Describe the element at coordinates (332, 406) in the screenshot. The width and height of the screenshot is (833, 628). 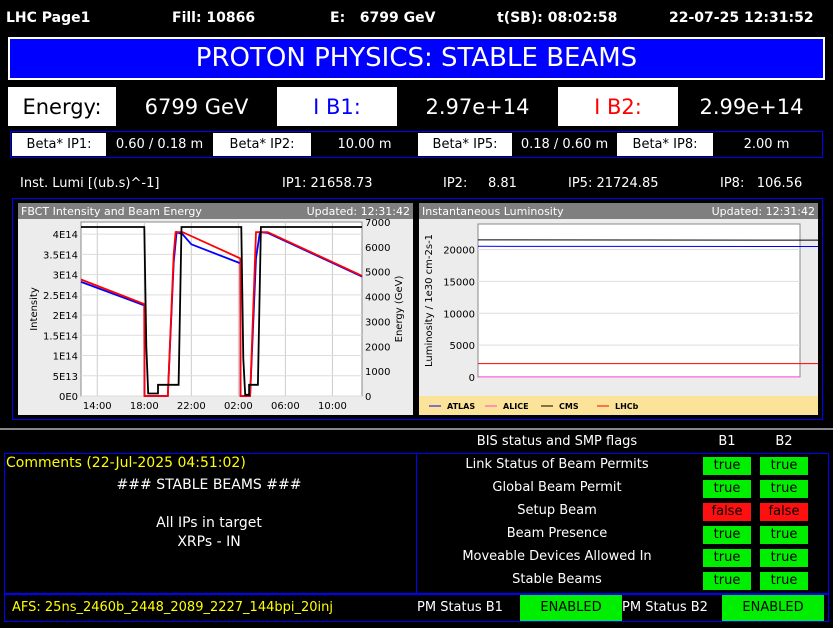
I see `x-tick-label: 10:00` at that location.